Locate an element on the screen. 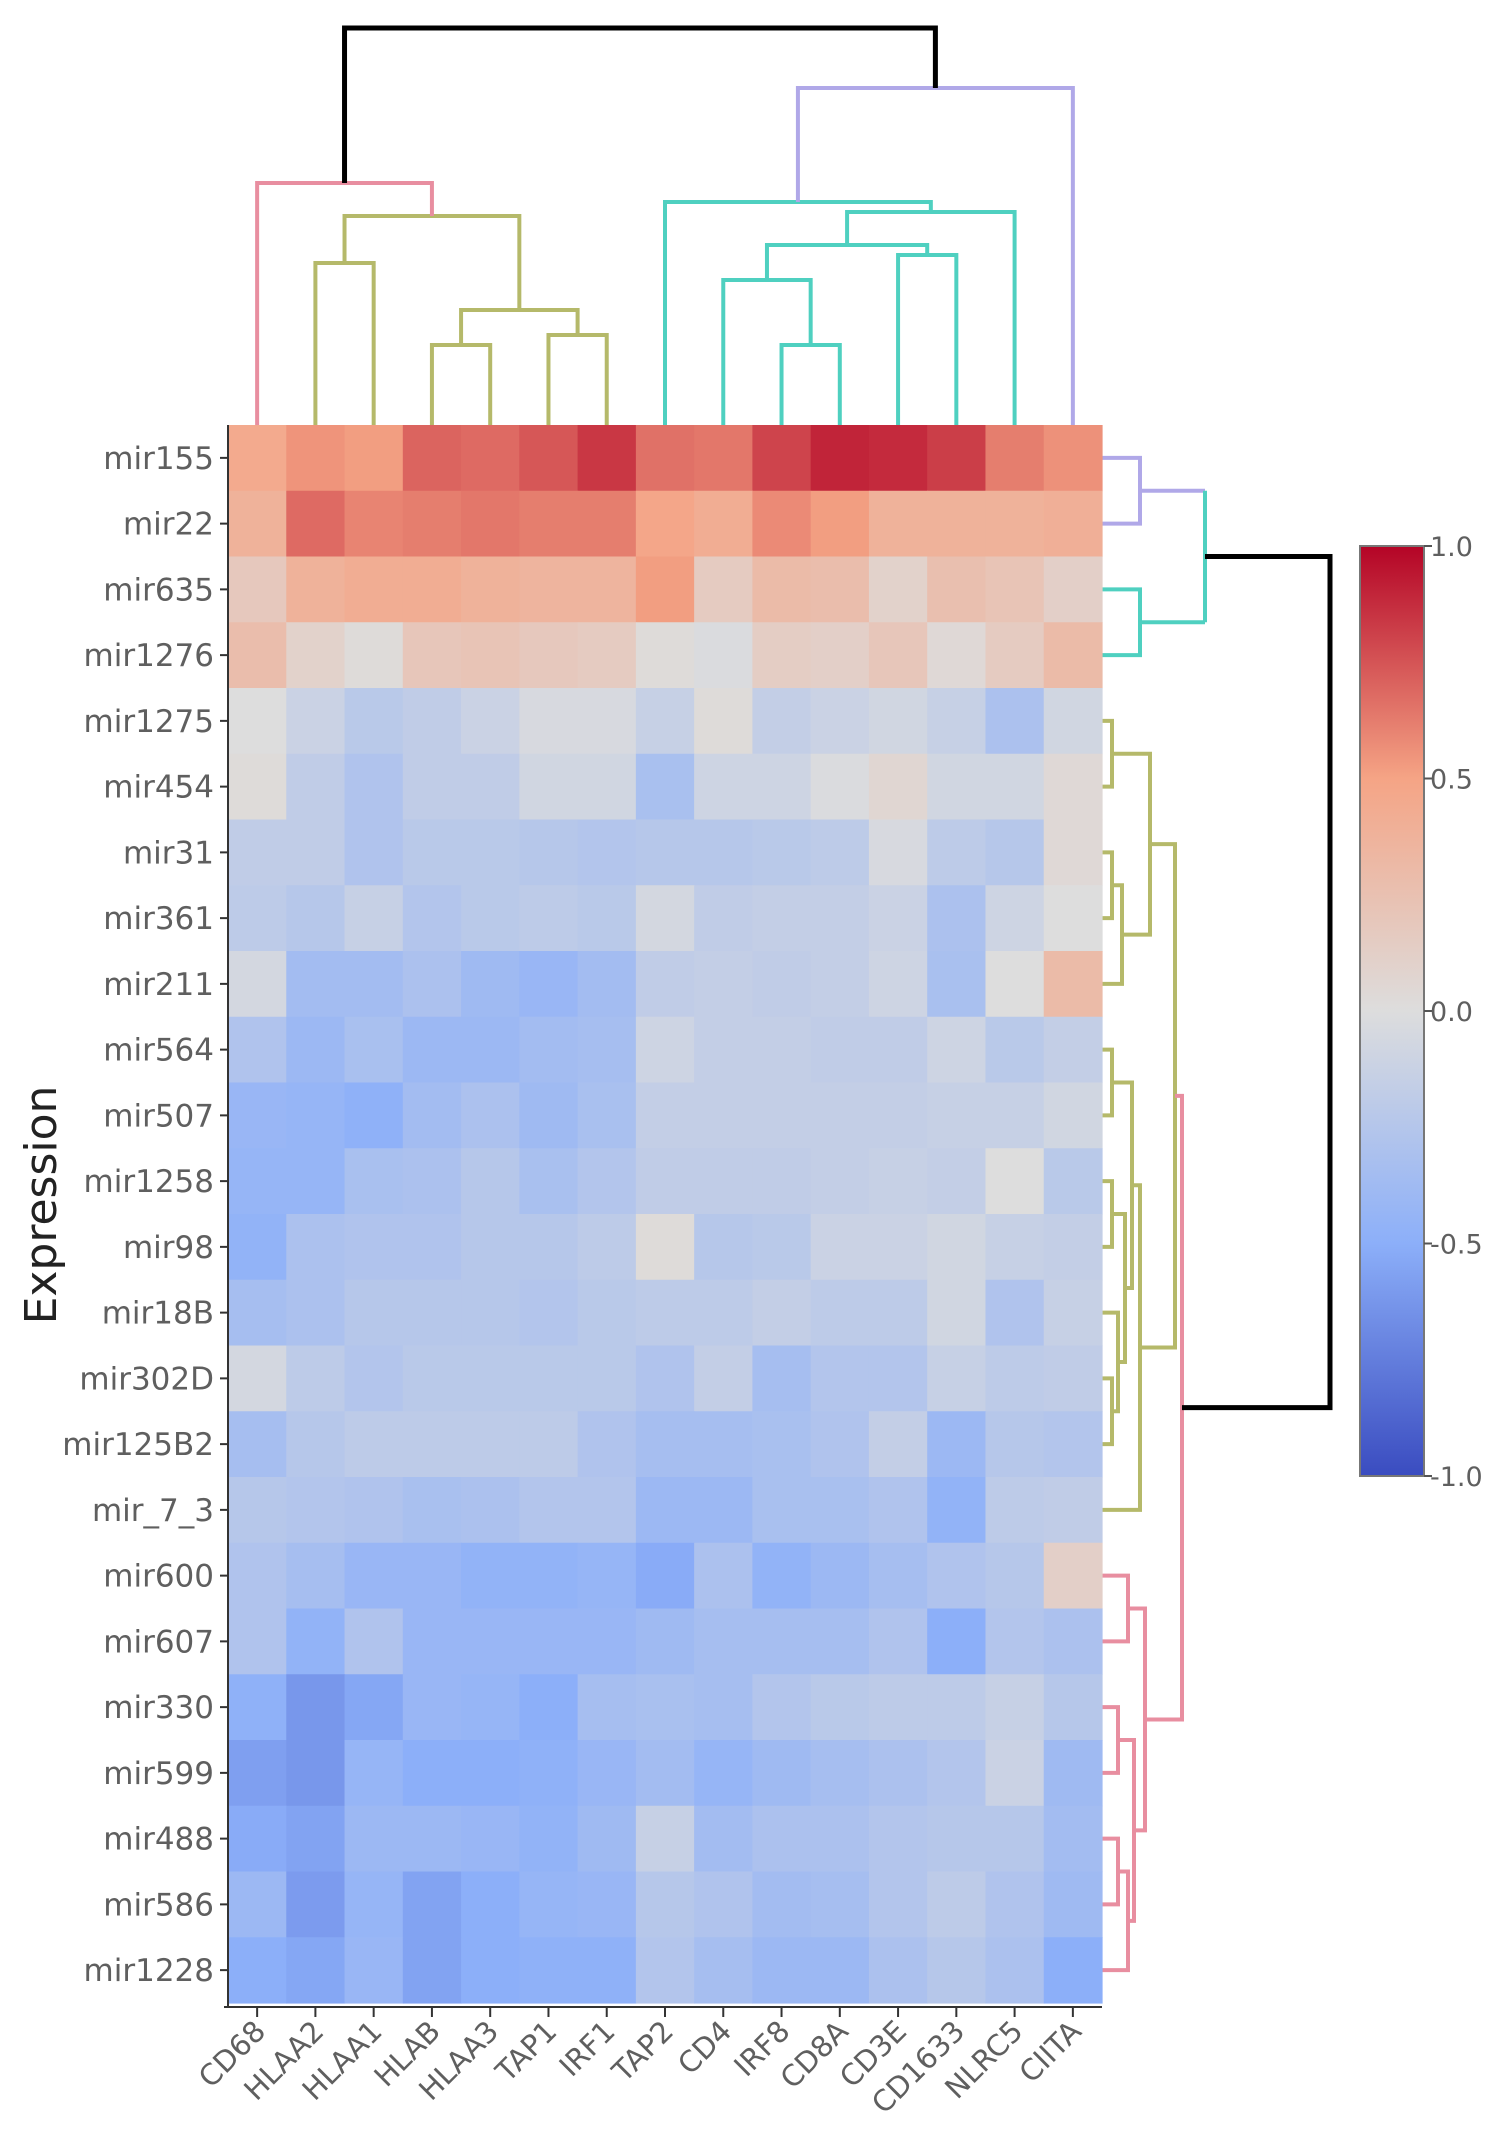 The height and width of the screenshot is (2146, 1507). column-label: CIITA is located at coordinates (1050, 2052).